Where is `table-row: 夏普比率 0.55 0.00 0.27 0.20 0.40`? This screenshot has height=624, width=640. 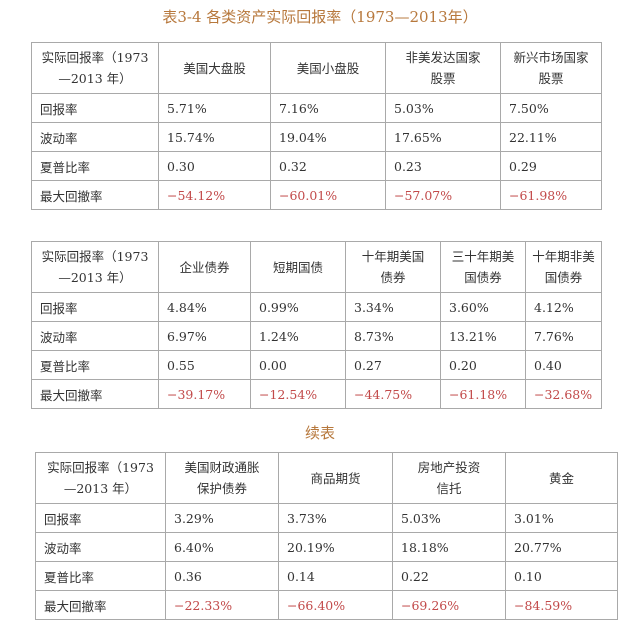
table-row: 夏普比率 0.55 0.00 0.27 0.20 0.40 is located at coordinates (316, 365).